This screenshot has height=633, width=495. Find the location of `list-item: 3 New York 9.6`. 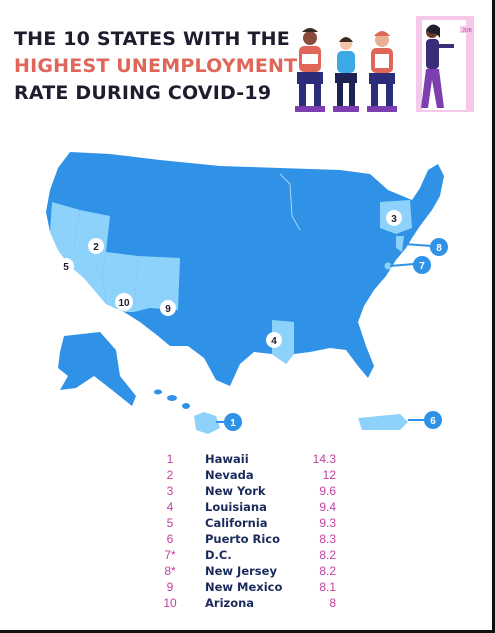

list-item: 3 New York 9.6 is located at coordinates (247, 492).